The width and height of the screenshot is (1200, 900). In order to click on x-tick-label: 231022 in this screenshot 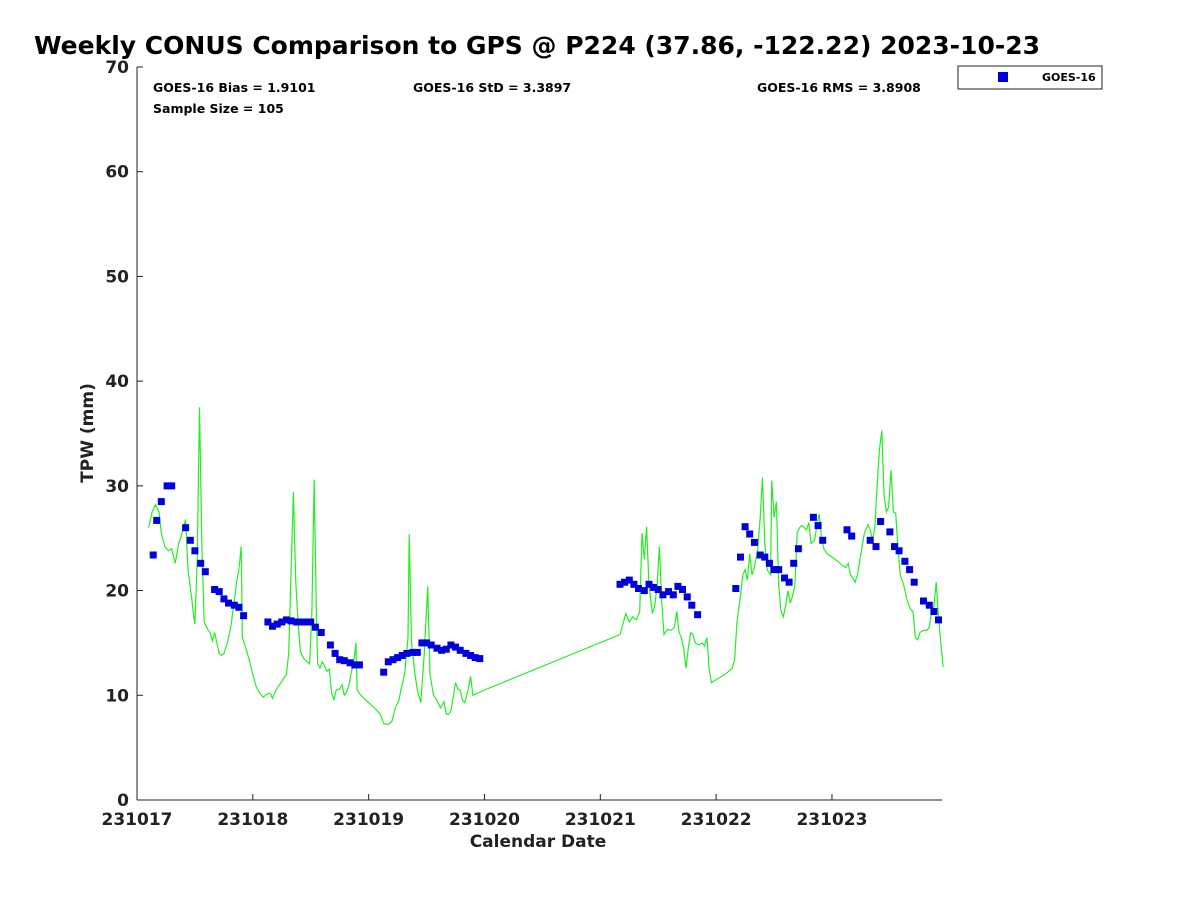, I will do `click(716, 820)`.